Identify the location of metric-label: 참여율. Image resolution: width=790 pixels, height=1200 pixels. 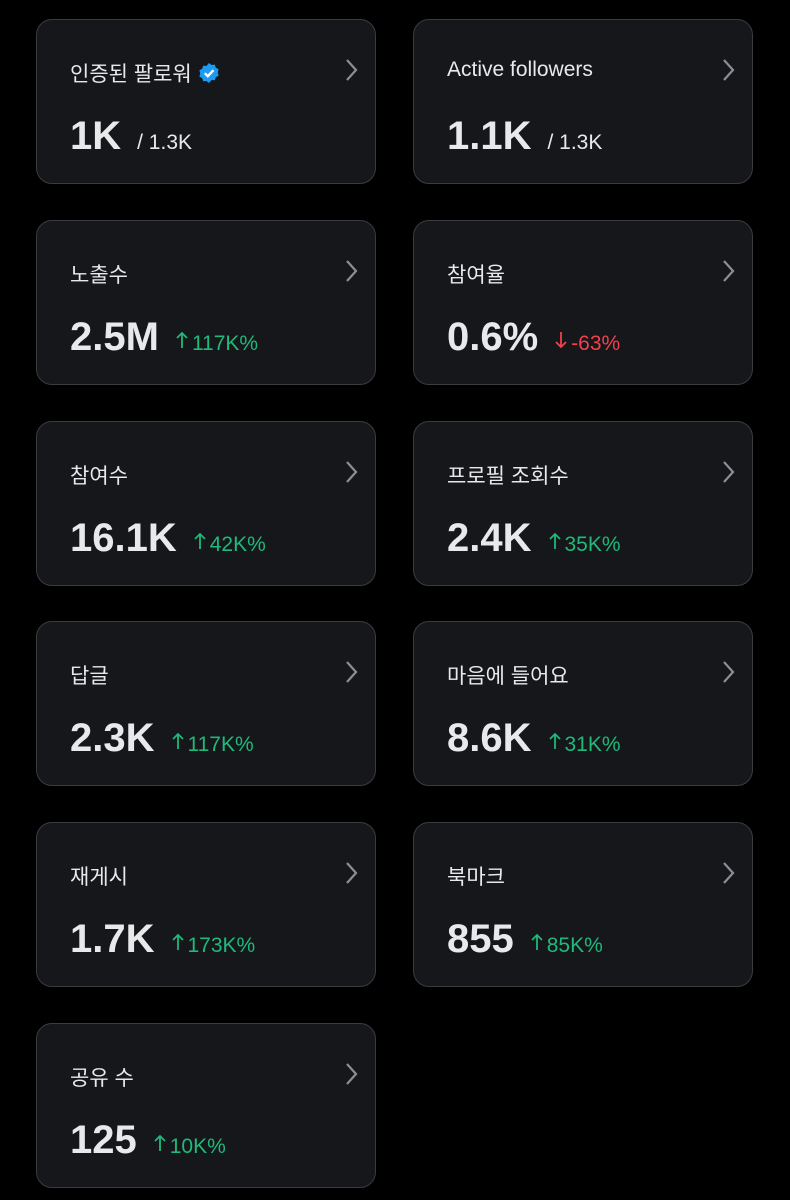
(476, 275).